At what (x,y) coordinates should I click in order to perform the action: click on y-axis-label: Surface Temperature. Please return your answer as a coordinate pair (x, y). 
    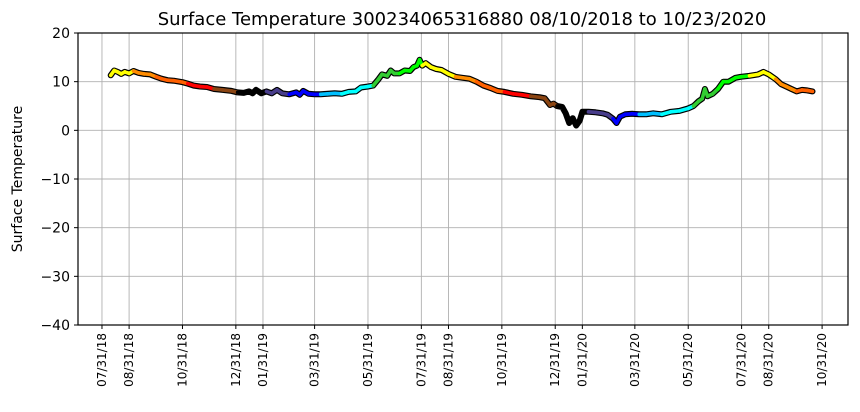
    Looking at the image, I should click on (18, 179).